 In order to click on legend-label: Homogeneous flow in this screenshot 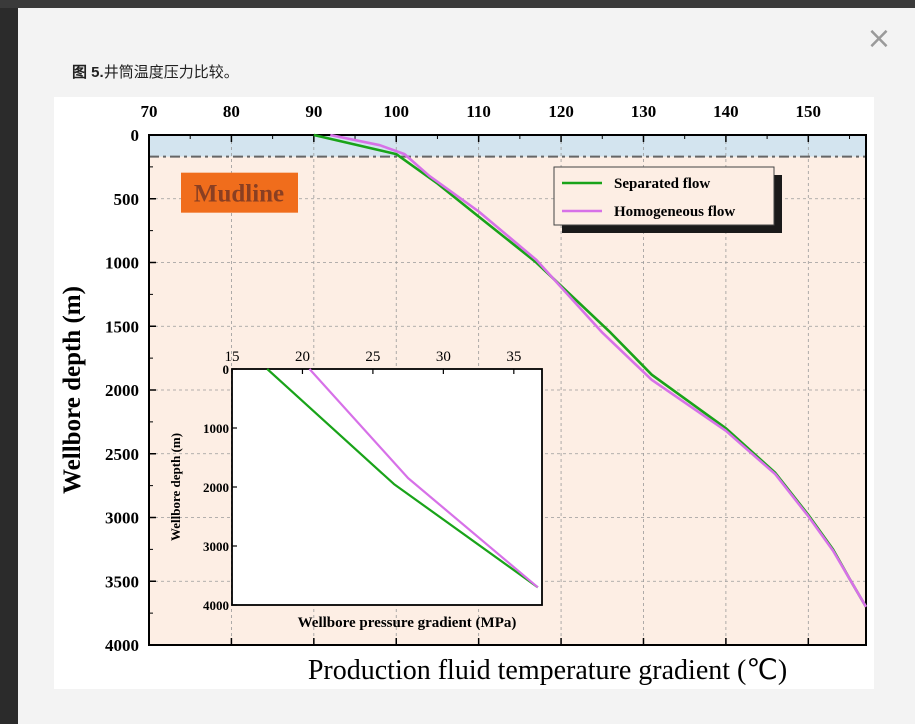, I will do `click(674, 212)`.